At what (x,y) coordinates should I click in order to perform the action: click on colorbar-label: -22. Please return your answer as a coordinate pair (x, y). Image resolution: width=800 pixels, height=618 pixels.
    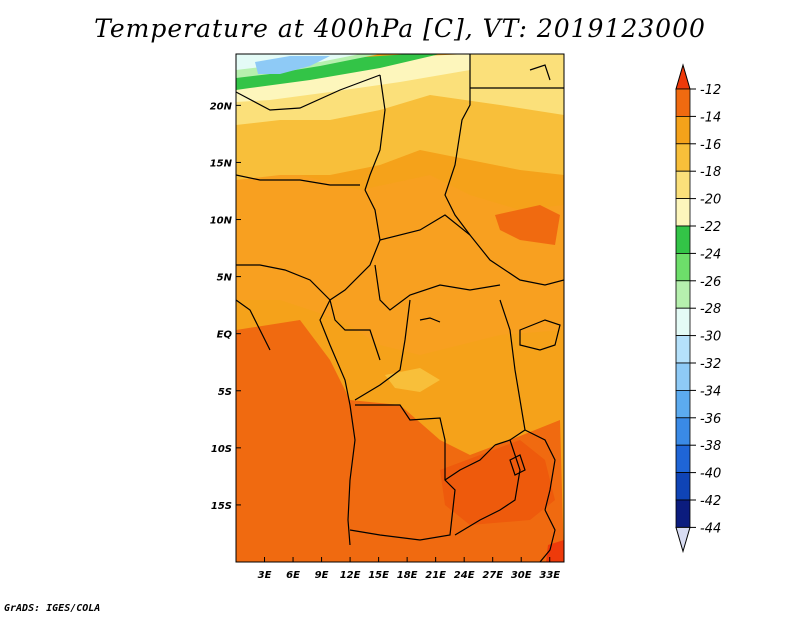
    Looking at the image, I should click on (710, 227).